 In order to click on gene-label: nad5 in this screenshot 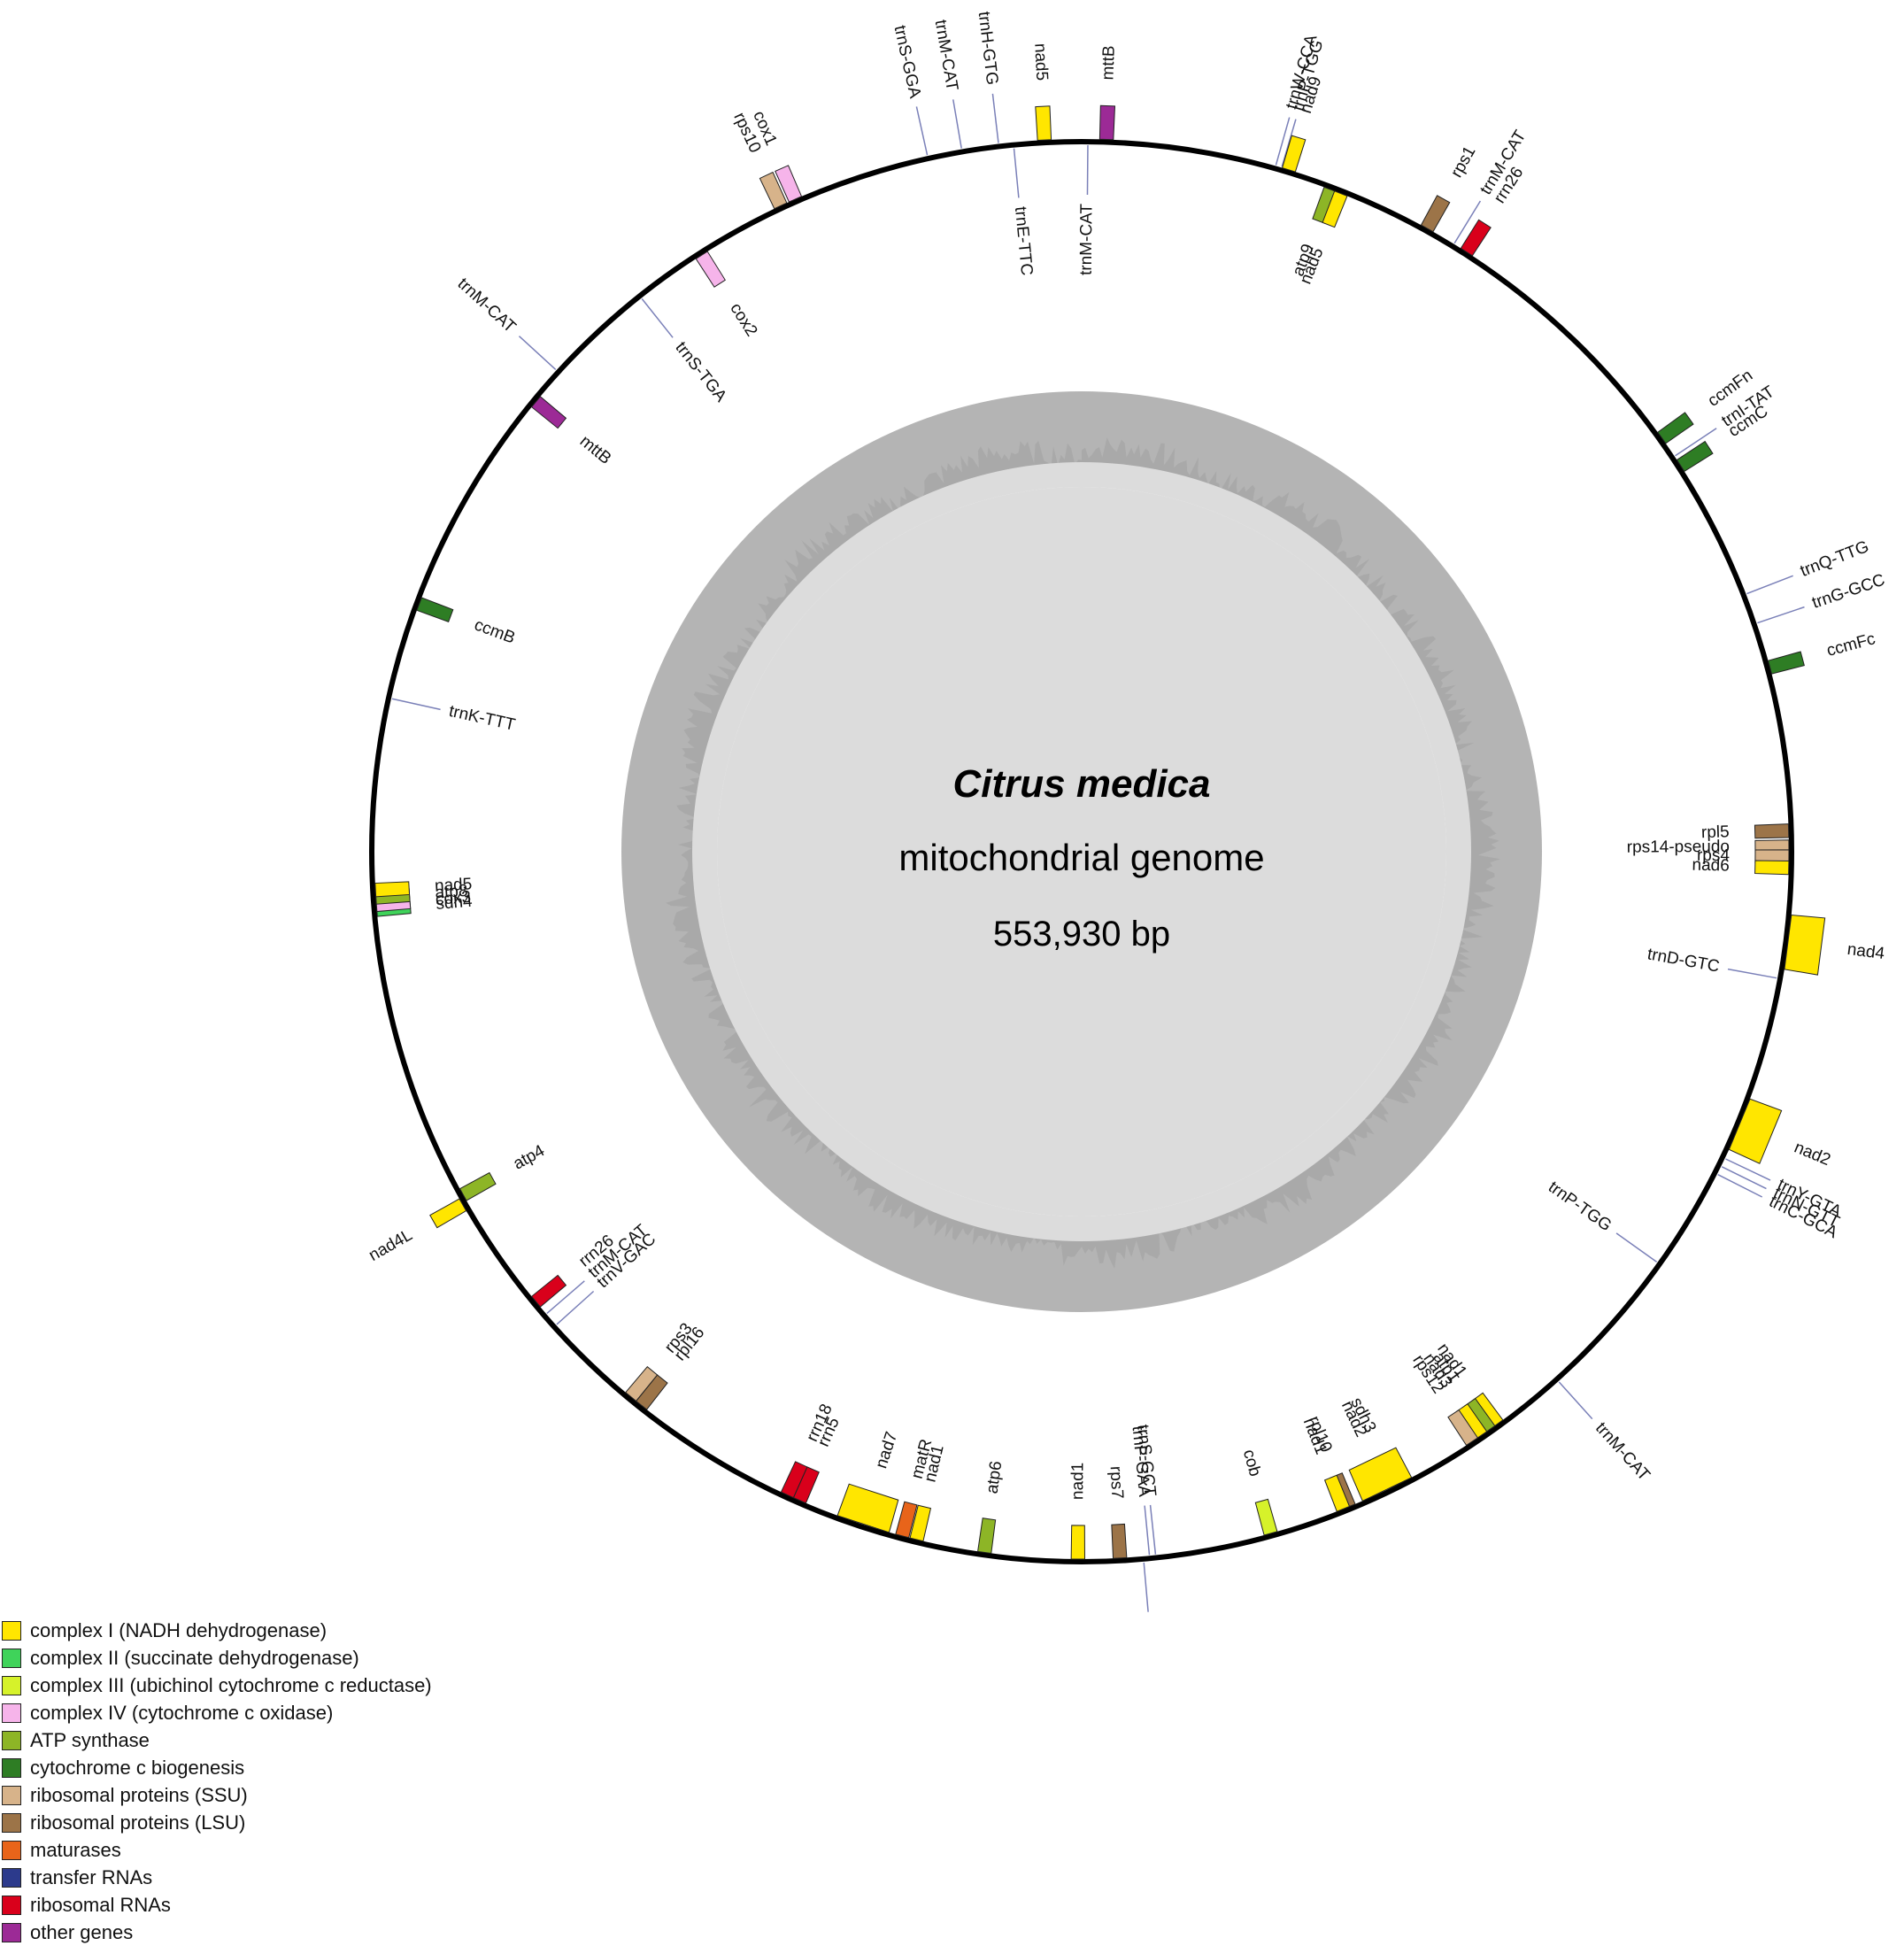, I will do `click(1040, 62)`.